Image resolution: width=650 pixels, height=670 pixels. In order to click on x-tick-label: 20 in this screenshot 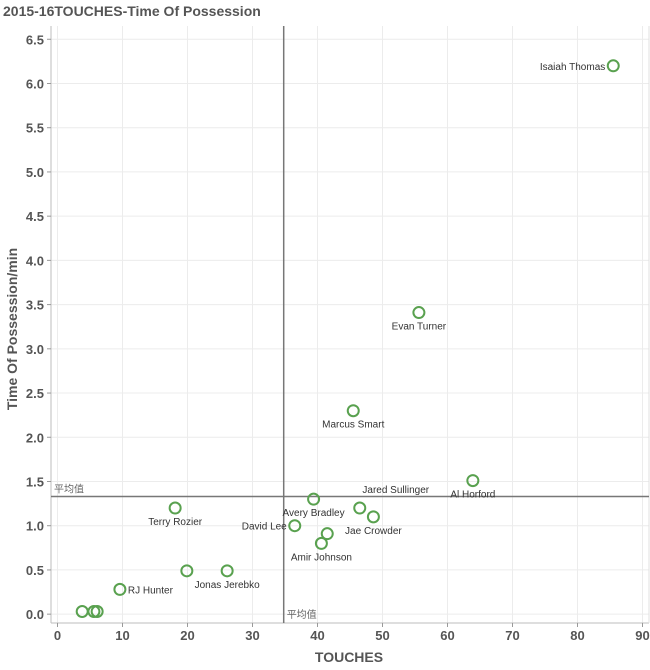, I will do `click(187, 635)`.